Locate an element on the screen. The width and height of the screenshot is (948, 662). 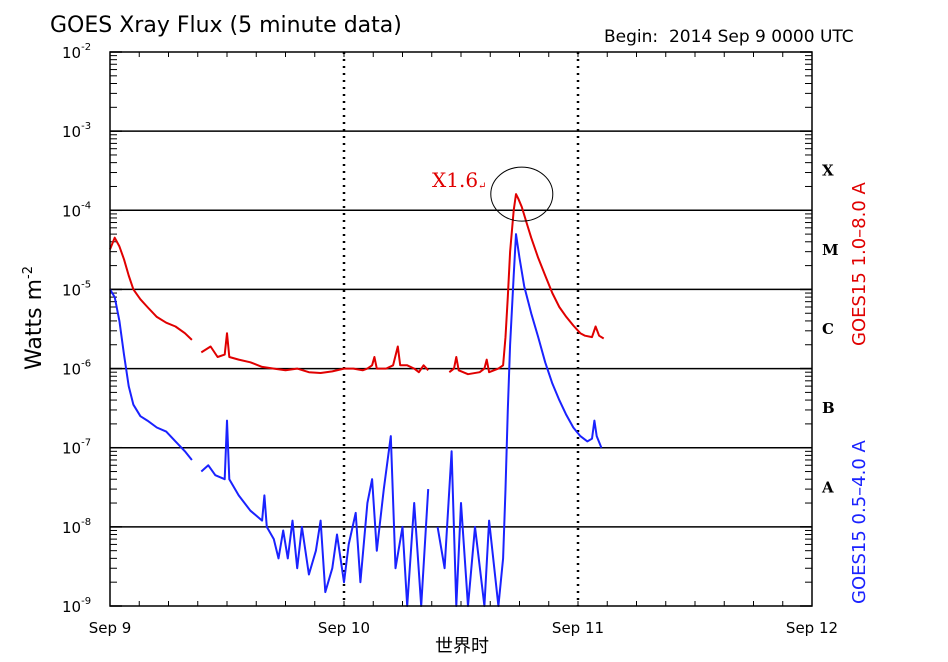
flare-highlight-ellipse is located at coordinates (522, 194).